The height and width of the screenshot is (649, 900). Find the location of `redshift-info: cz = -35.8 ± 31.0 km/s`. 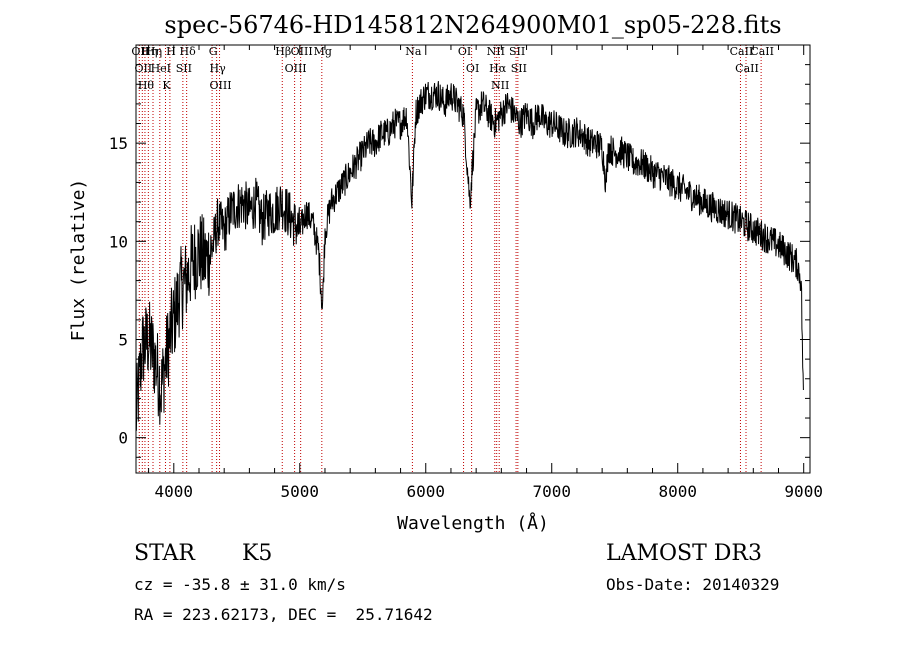

redshift-info: cz = -35.8 ± 31.0 km/s is located at coordinates (240, 584).